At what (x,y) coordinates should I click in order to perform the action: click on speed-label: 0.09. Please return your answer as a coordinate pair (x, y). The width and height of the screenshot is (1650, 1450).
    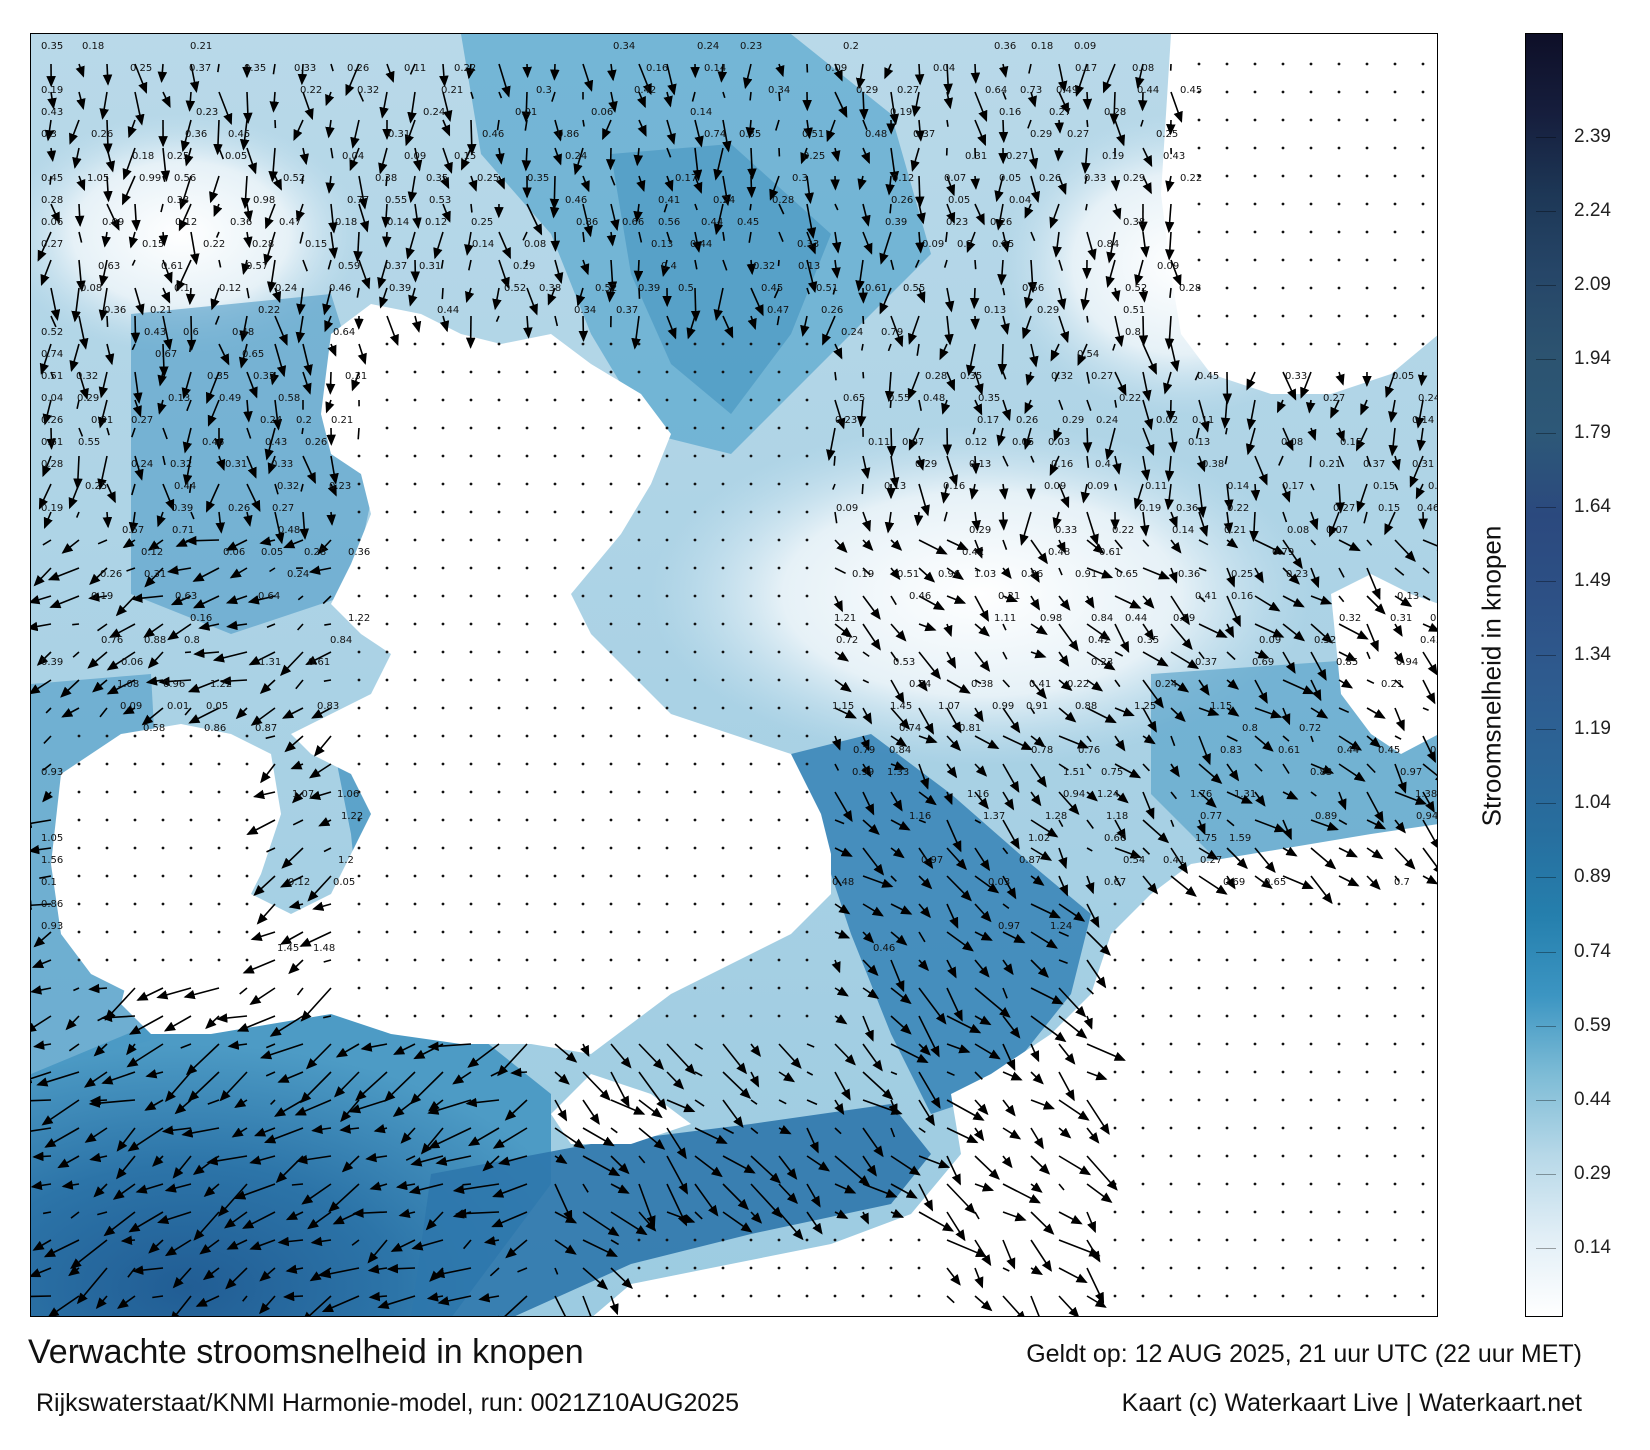
    Looking at the image, I should click on (933, 244).